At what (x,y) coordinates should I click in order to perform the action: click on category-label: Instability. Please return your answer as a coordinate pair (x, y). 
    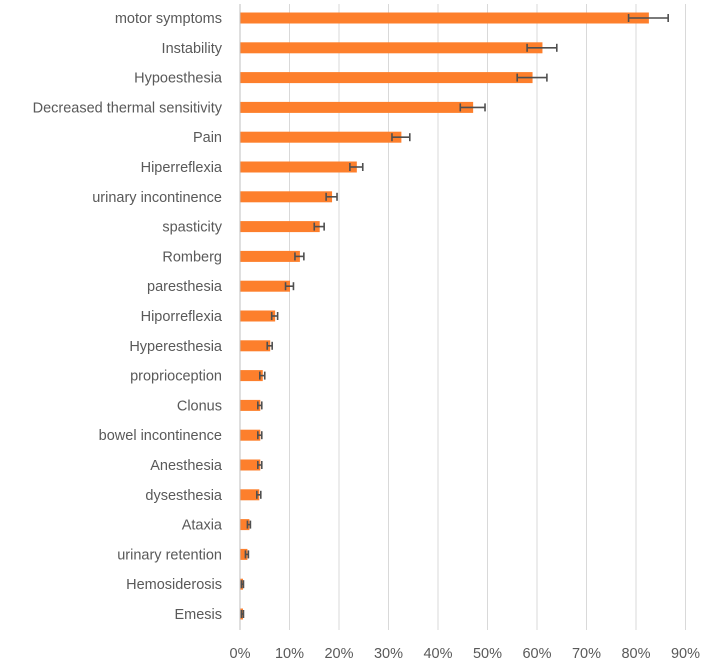
    Looking at the image, I should click on (192, 49).